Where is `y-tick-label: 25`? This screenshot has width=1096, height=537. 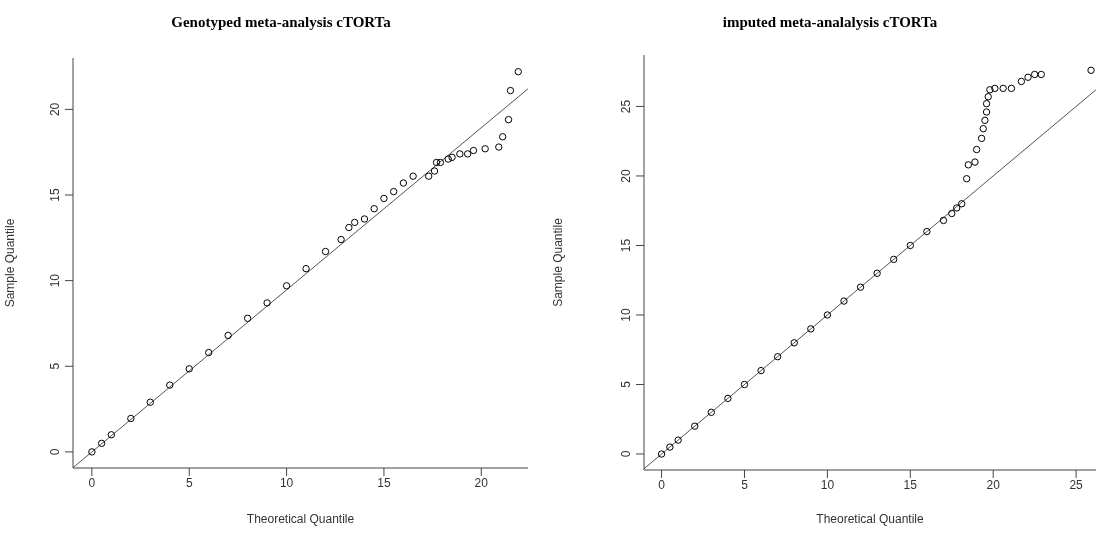 y-tick-label: 25 is located at coordinates (626, 106).